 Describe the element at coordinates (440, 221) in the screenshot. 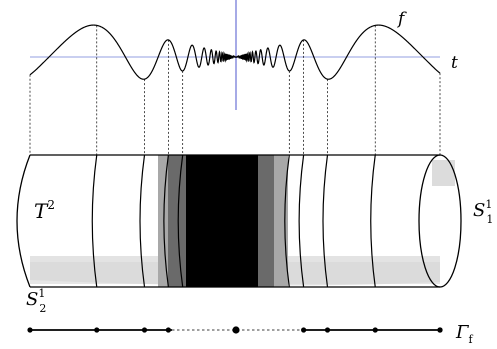

I see `cylinder-right-end` at that location.